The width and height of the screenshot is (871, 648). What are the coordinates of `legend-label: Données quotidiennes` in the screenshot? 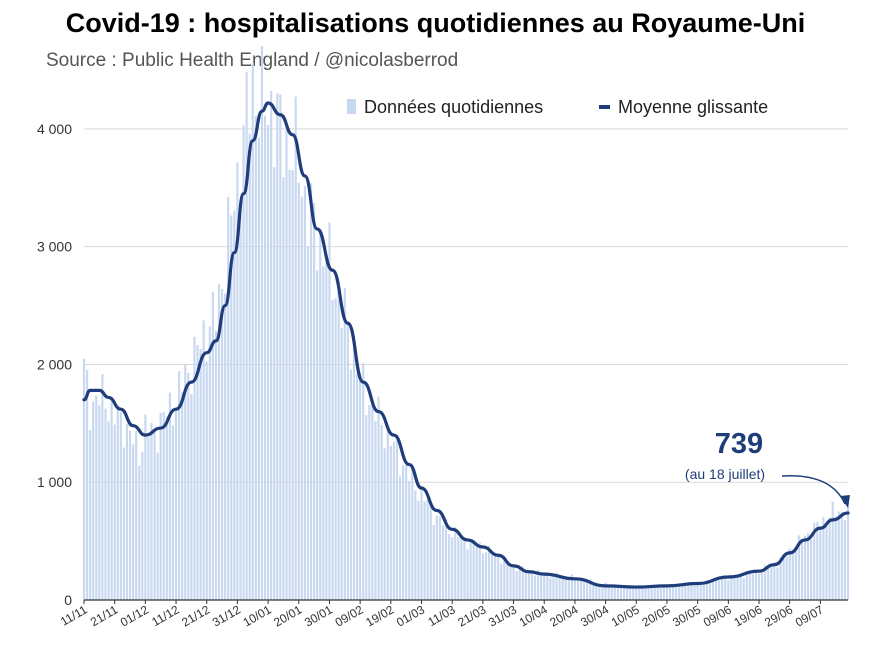 It's located at (453, 107).